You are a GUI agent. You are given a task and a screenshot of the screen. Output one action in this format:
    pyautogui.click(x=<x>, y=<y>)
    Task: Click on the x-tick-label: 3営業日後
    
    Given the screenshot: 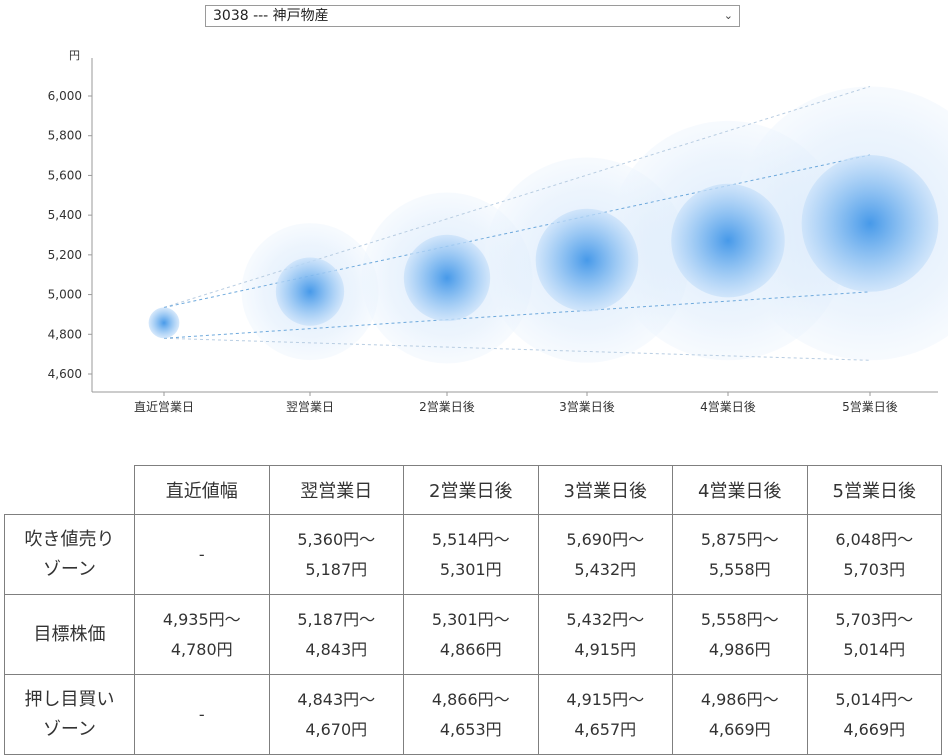 What is the action you would take?
    pyautogui.click(x=587, y=407)
    